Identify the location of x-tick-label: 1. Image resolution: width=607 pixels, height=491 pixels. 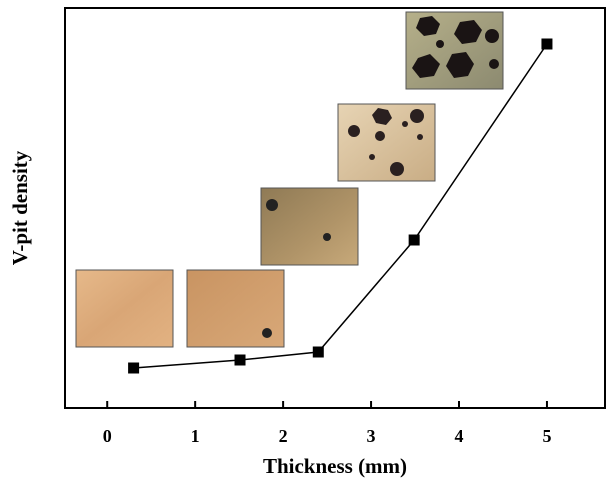
(195, 436).